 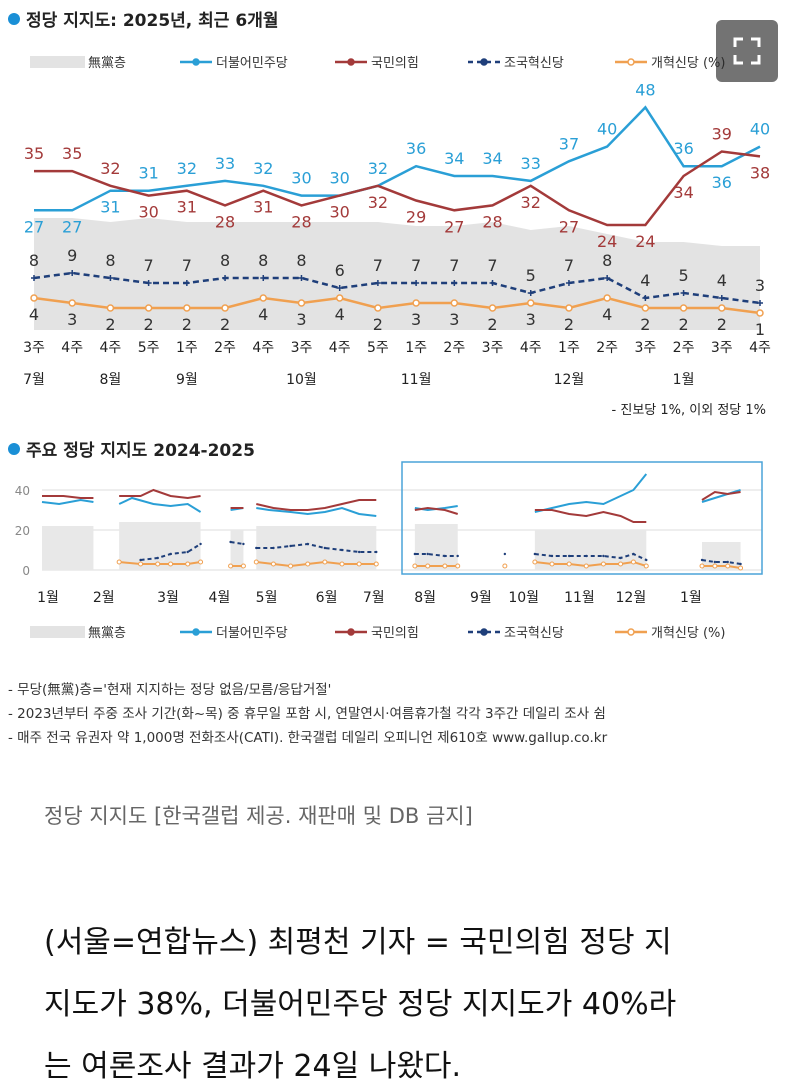 What do you see at coordinates (225, 163) in the screenshot?
I see `data-label: 33` at bounding box center [225, 163].